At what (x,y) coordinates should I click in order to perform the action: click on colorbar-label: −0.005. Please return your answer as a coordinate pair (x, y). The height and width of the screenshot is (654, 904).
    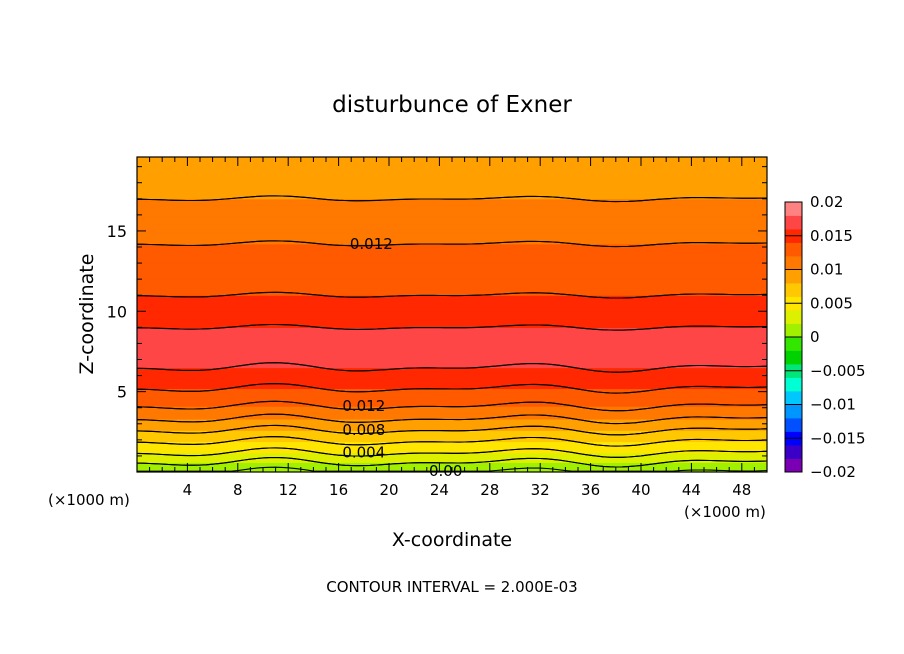
    Looking at the image, I should click on (838, 371).